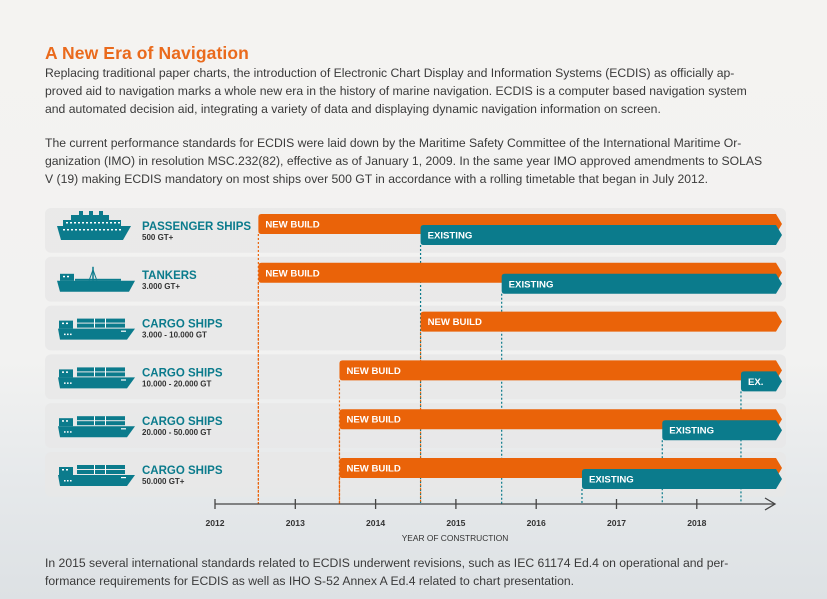 The height and width of the screenshot is (599, 827). I want to click on x-tick-label: 2017, so click(616, 523).